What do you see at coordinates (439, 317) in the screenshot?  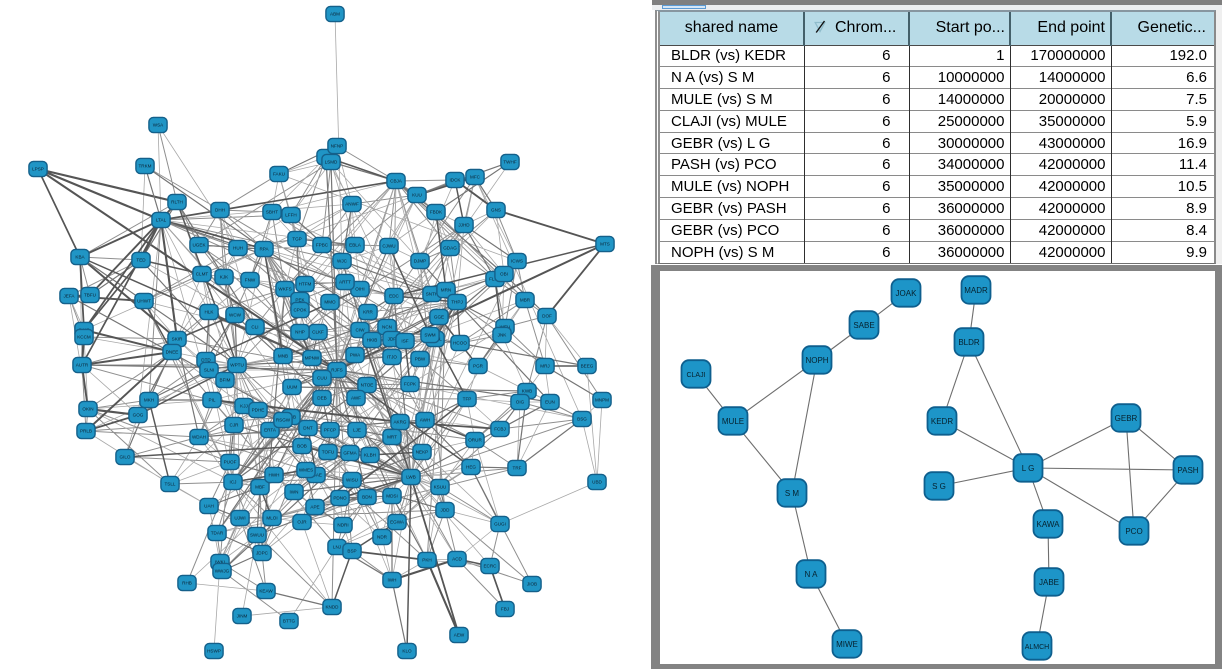 I see `svg-text: GGE` at bounding box center [439, 317].